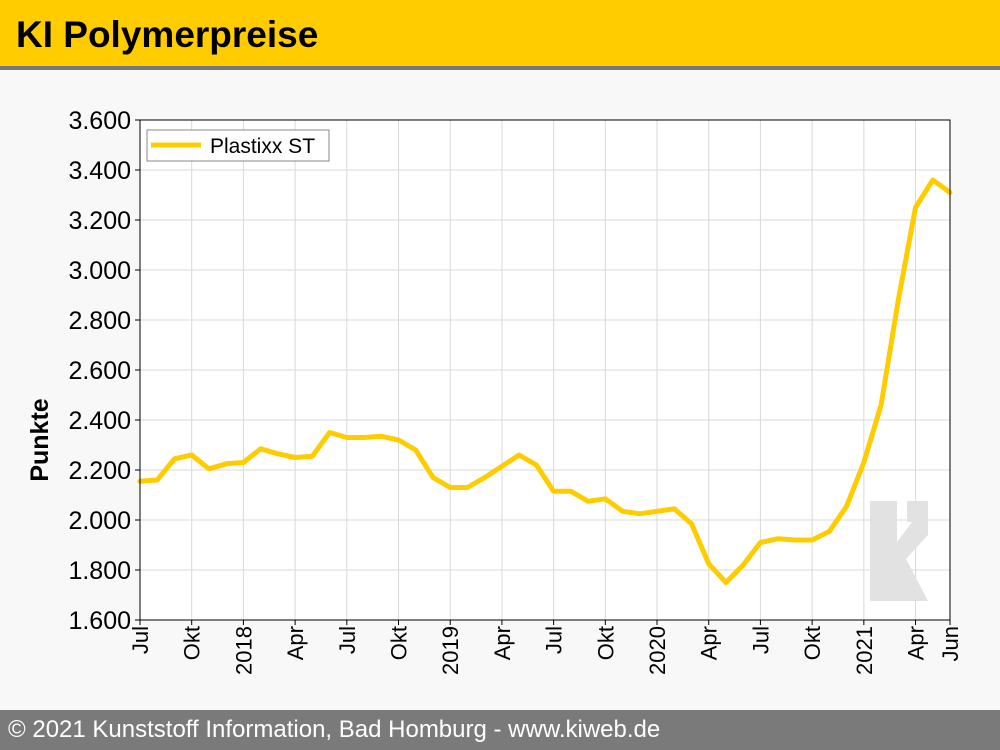  What do you see at coordinates (99, 571) in the screenshot?
I see `y-tick-label: 1.800` at bounding box center [99, 571].